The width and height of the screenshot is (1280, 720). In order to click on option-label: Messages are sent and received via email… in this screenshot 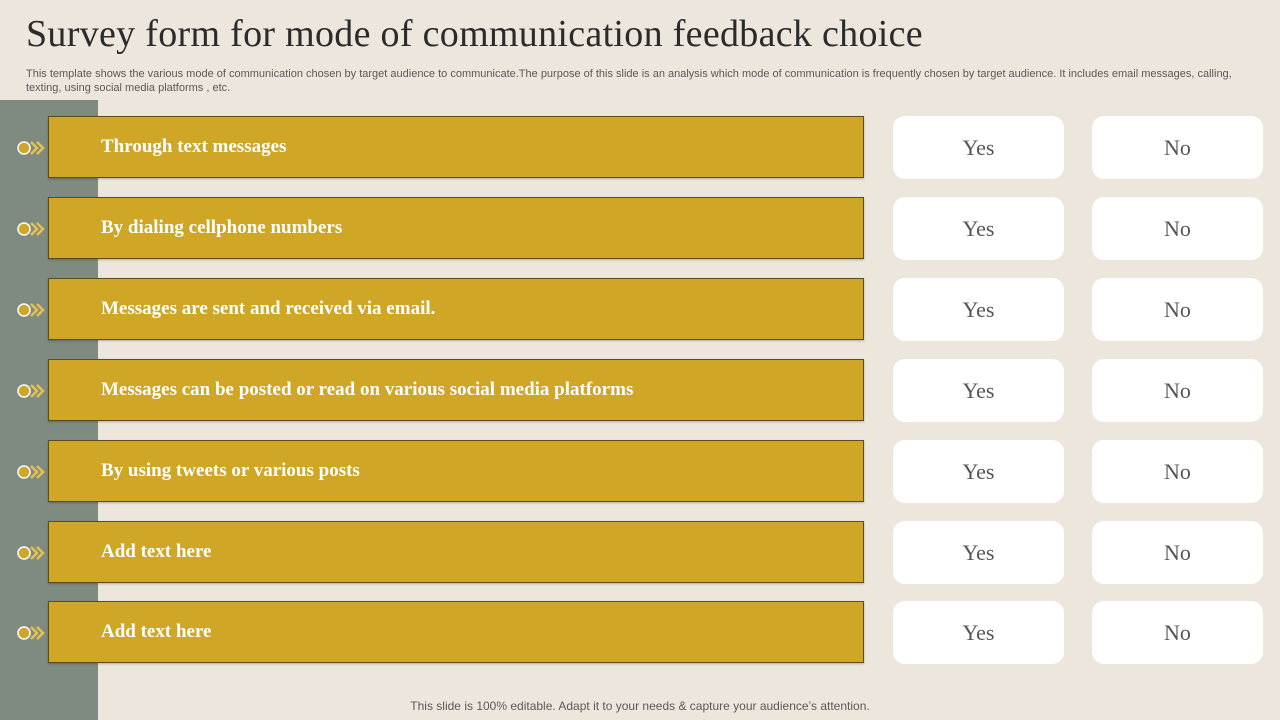, I will do `click(268, 308)`.